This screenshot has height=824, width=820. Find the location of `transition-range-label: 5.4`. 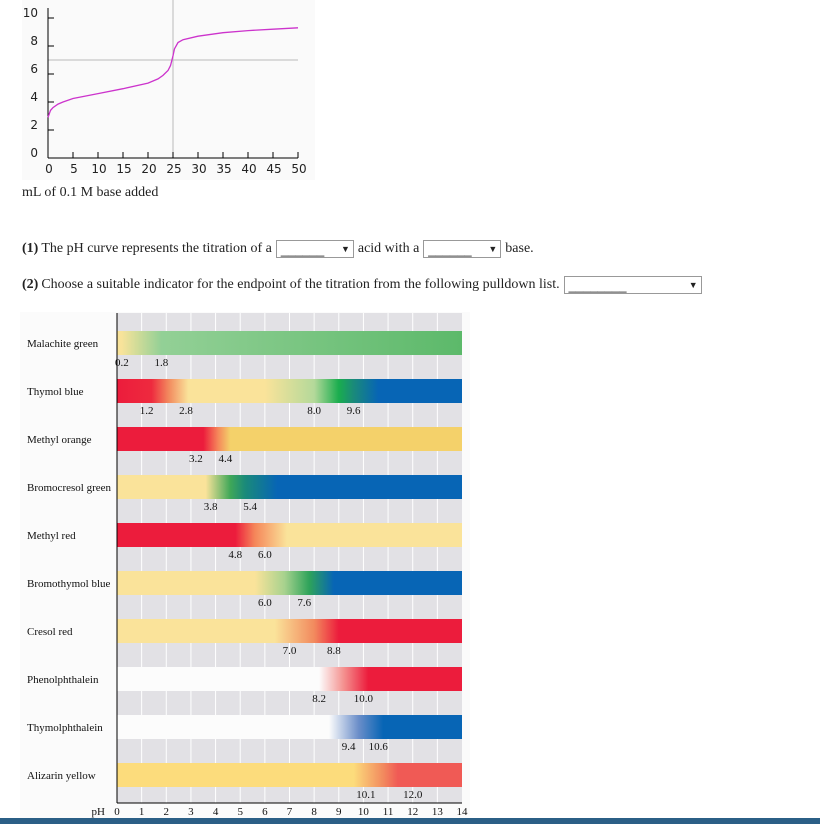

transition-range-label: 5.4 is located at coordinates (250, 507).